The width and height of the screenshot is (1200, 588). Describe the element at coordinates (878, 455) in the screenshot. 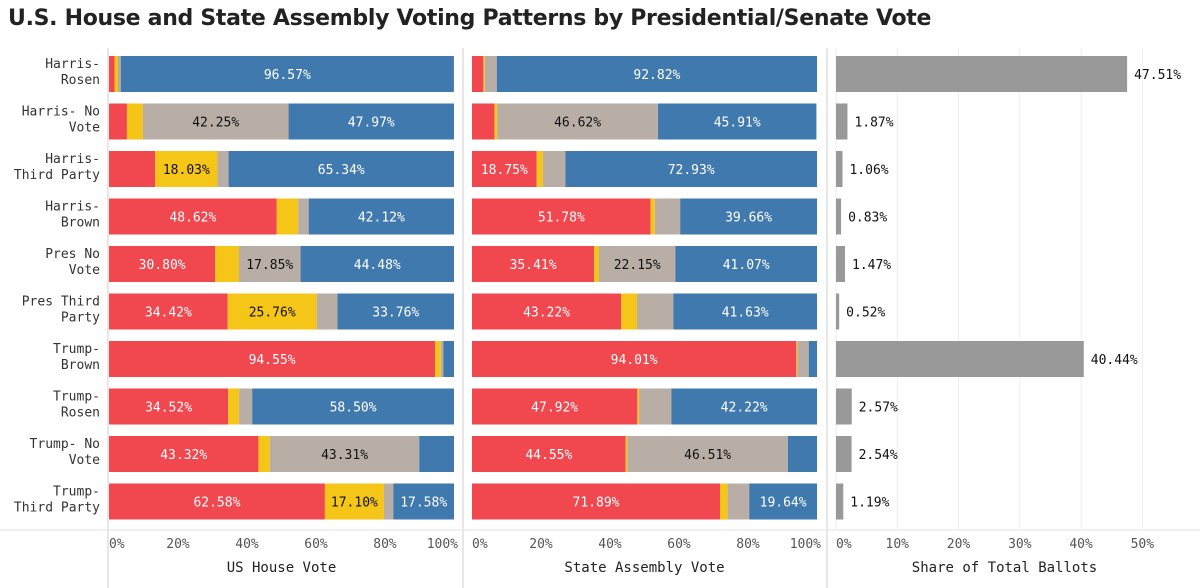

I see `data-label: 2.54%` at that location.